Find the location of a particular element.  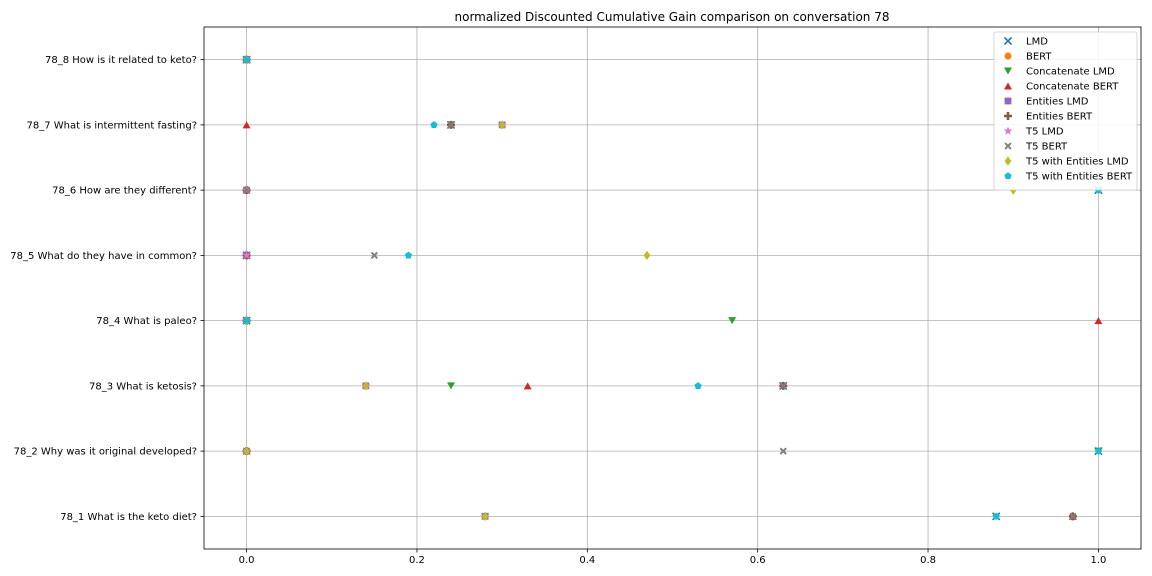

legend-label: Concatenate LMD is located at coordinates (1070, 72).